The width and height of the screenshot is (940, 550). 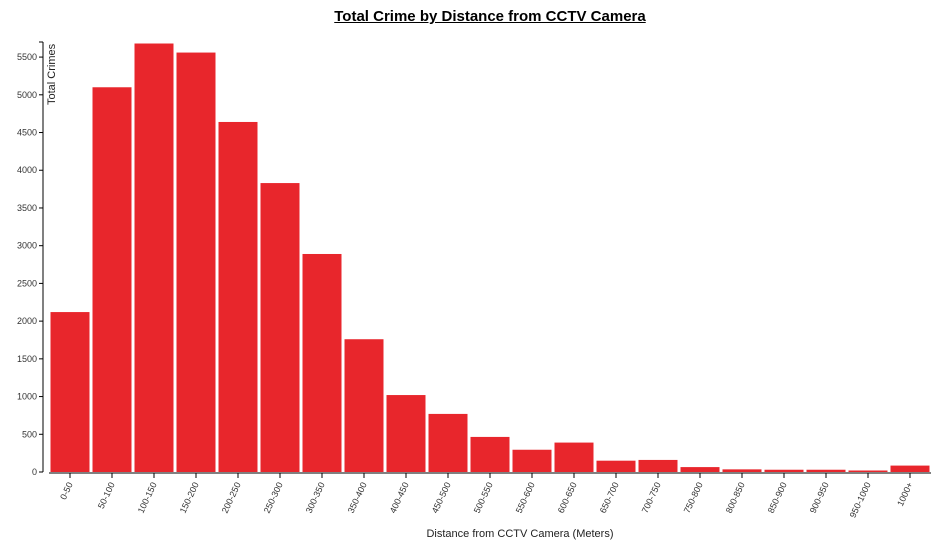 What do you see at coordinates (147, 498) in the screenshot?
I see `x-tick-label: 100-150` at bounding box center [147, 498].